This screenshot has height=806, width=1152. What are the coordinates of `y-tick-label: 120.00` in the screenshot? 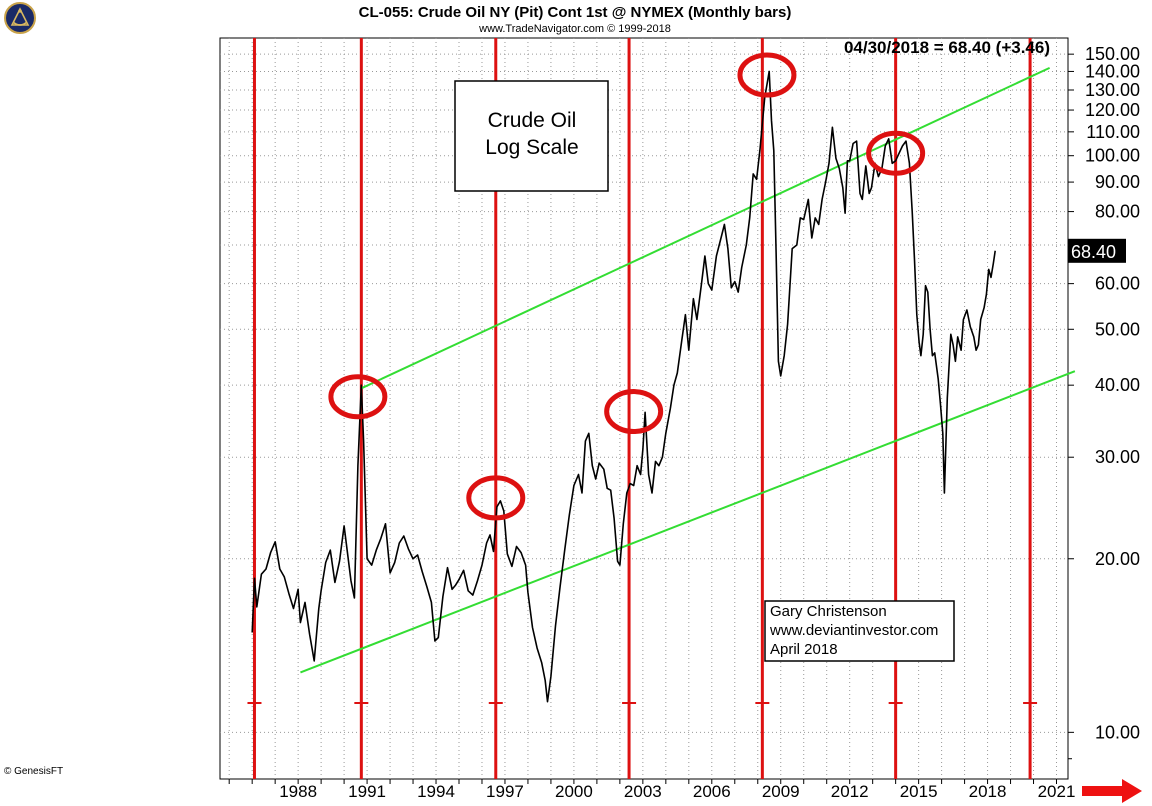 It's located at (1112, 110).